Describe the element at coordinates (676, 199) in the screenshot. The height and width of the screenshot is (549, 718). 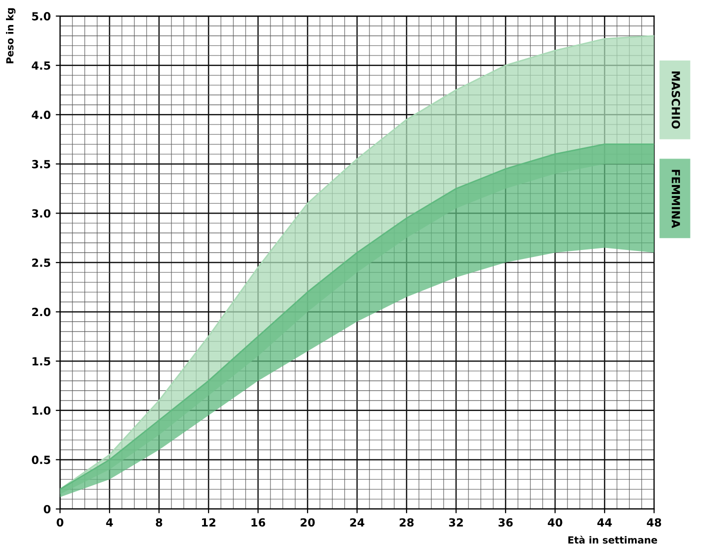
I see `text: FEMMINA` at that location.